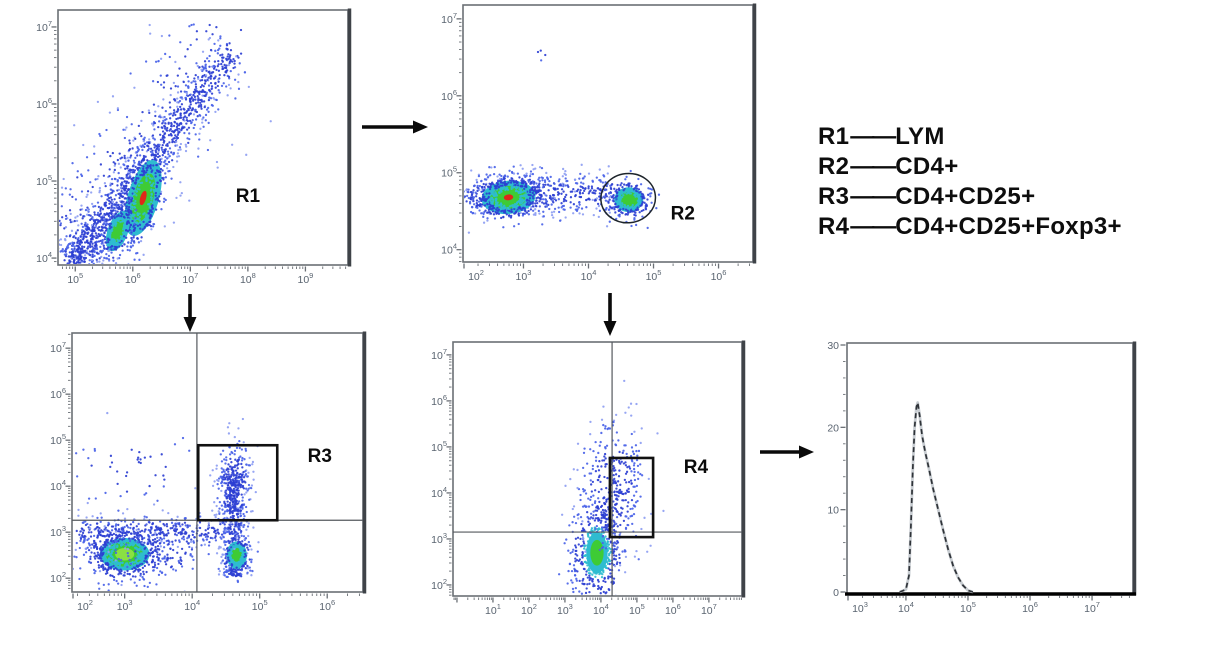 Image resolution: width=1231 pixels, height=652 pixels. Describe the element at coordinates (248, 196) in the screenshot. I see `plot-r1-region-label: R1` at that location.